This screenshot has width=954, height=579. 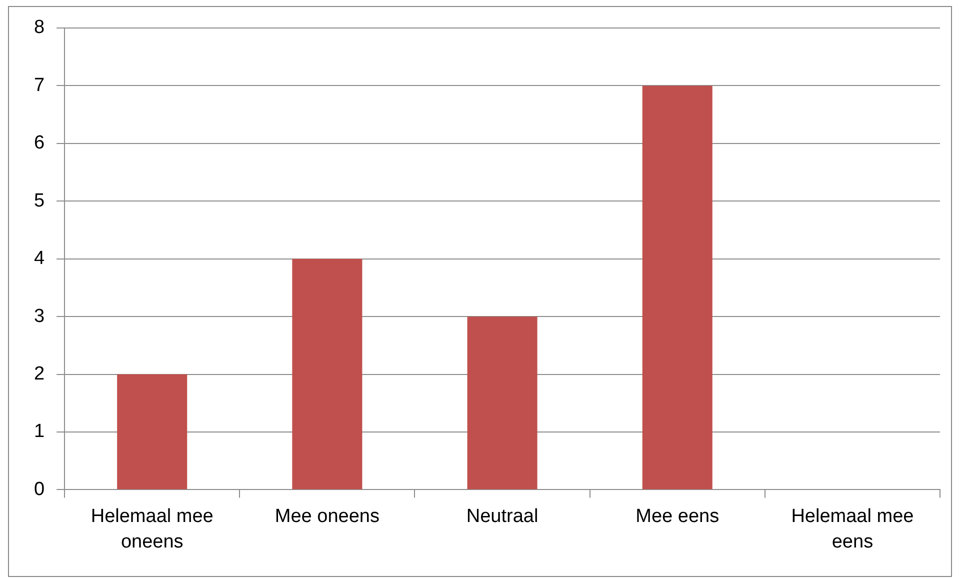 What do you see at coordinates (39, 143) in the screenshot?
I see `y-tick-label: 6` at bounding box center [39, 143].